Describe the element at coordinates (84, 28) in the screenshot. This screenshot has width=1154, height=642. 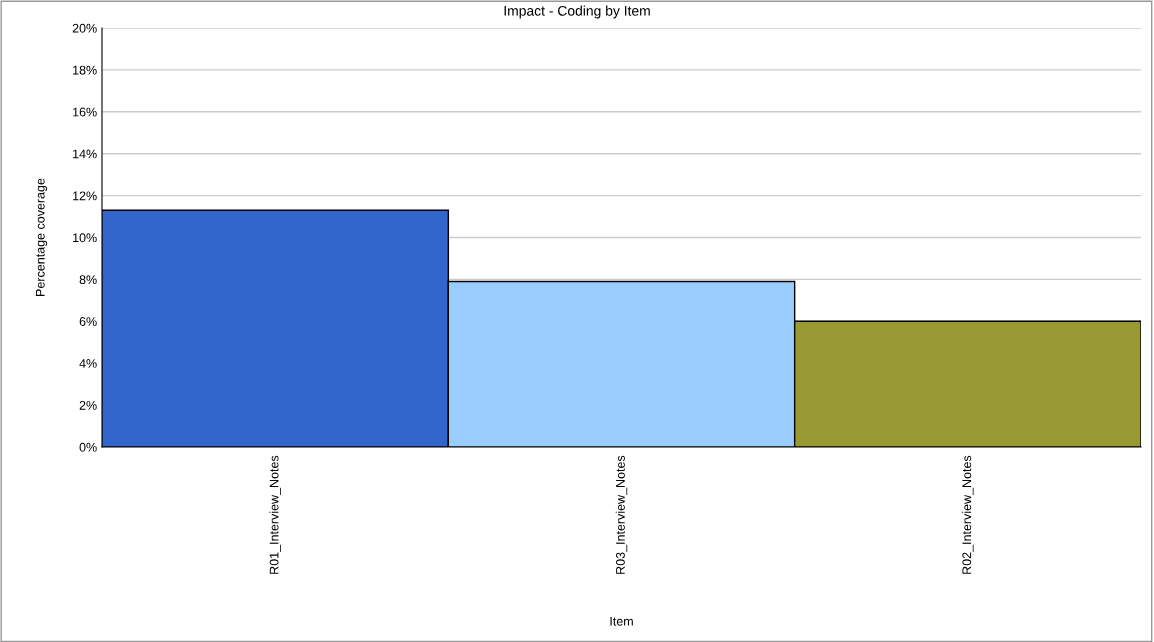
I see `y-tick-label: 20%` at that location.